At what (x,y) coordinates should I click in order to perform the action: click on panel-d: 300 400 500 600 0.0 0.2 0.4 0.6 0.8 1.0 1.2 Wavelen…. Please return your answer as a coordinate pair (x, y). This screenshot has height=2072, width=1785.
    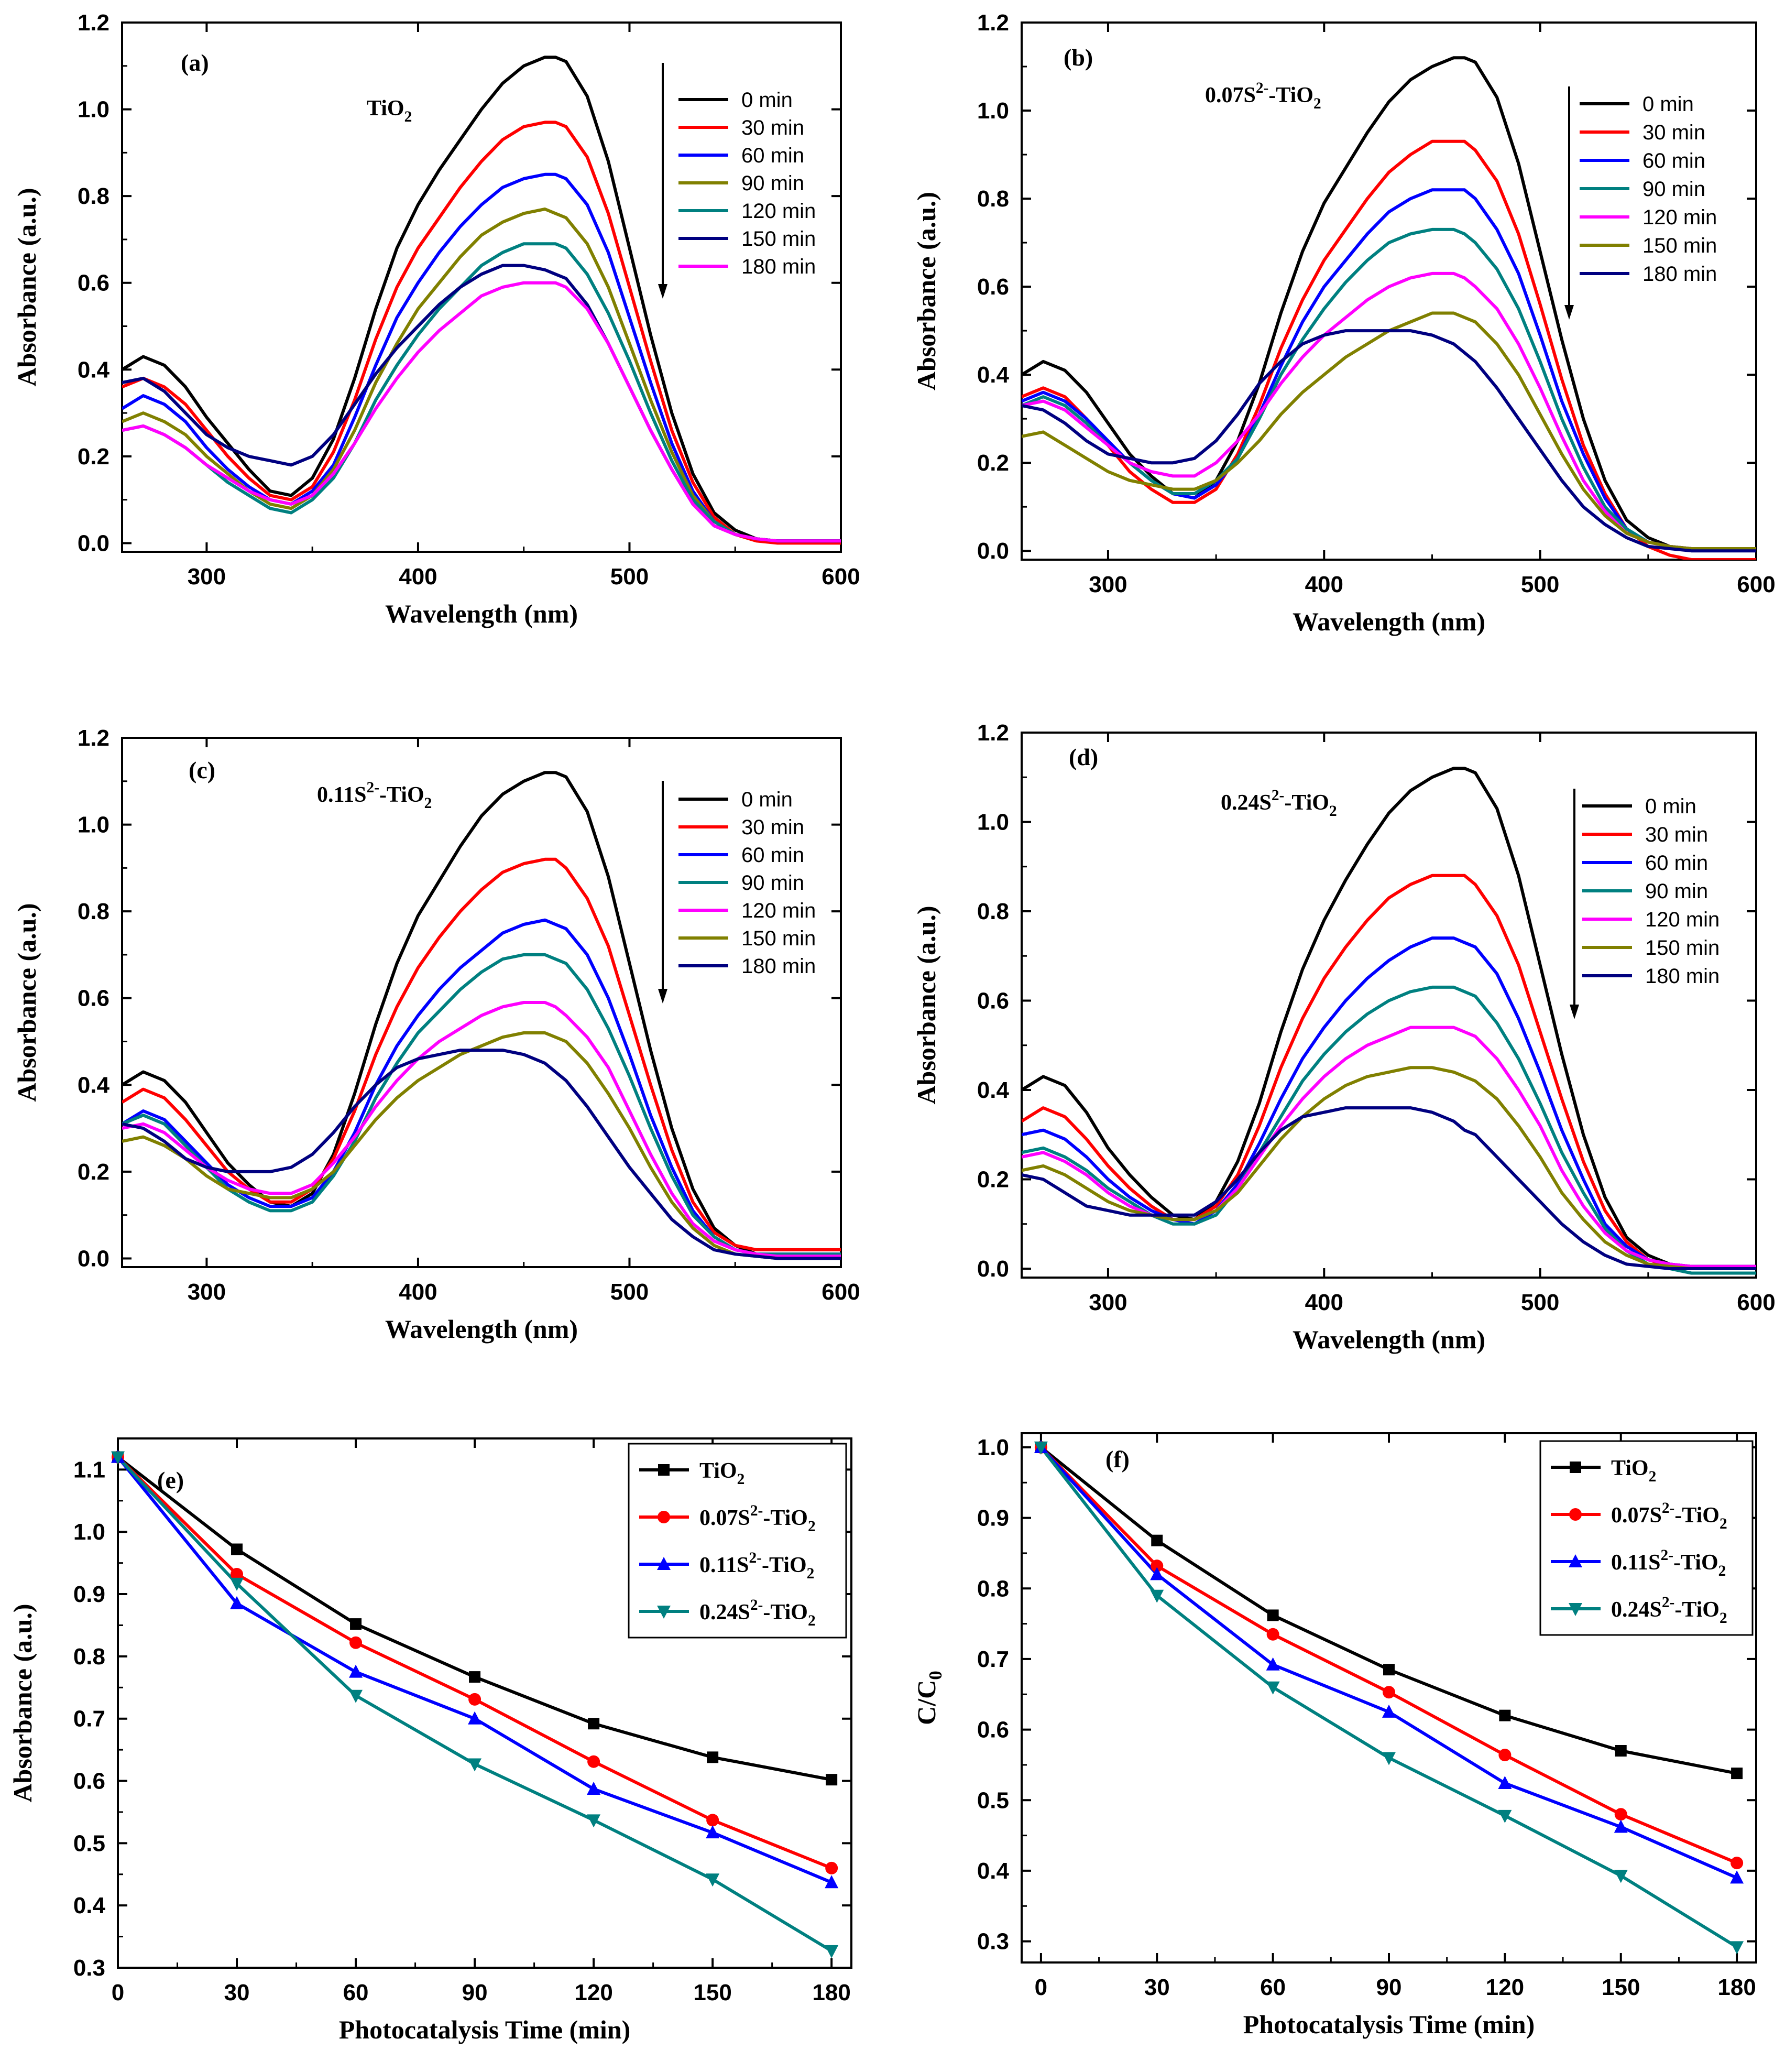
    Looking at the image, I should click on (1344, 1037).